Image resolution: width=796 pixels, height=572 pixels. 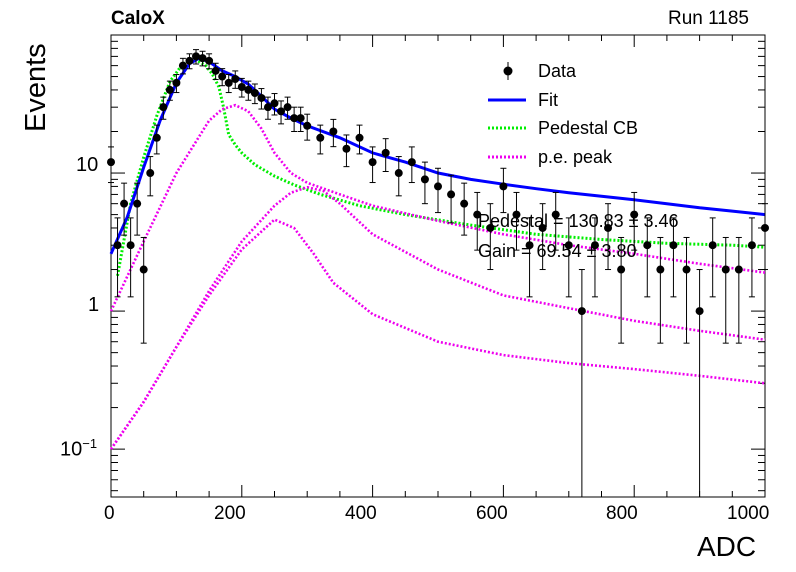 I want to click on legend-label-pe-peak: p.e. peak, so click(x=575, y=157).